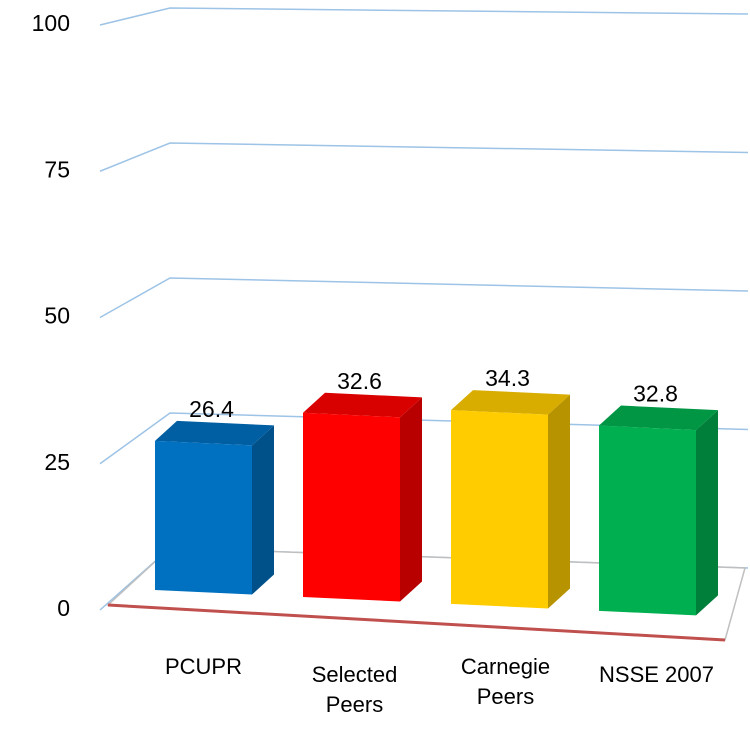 The image size is (750, 735). What do you see at coordinates (655, 394) in the screenshot?
I see `data-label: 32.8` at bounding box center [655, 394].